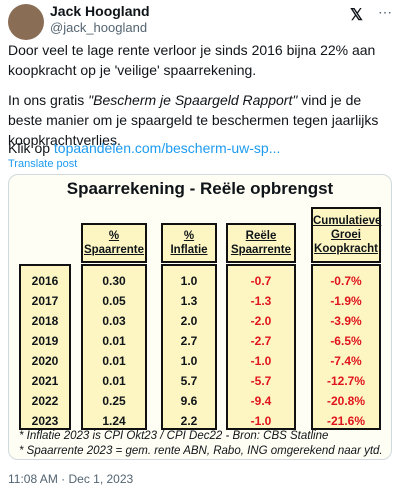 This screenshot has height=491, width=400. What do you see at coordinates (189, 301) in the screenshot?
I see `table-cell: 1.3` at bounding box center [189, 301].